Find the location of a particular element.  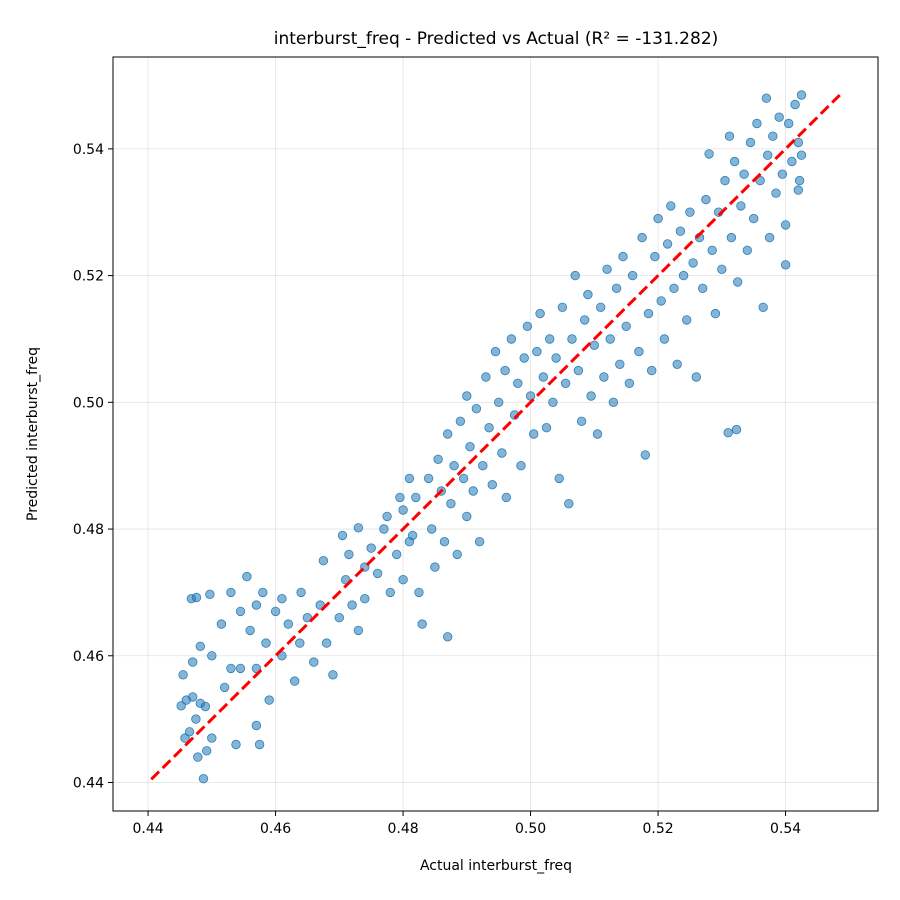

x-tick-label: 0.44 is located at coordinates (147, 829).